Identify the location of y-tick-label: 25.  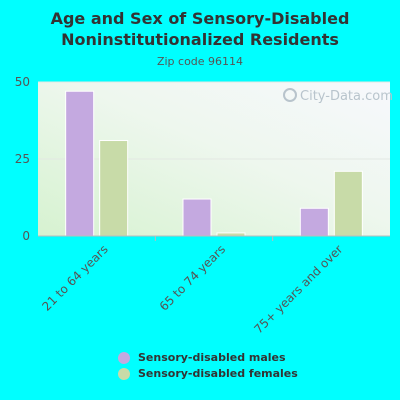
(22, 159).